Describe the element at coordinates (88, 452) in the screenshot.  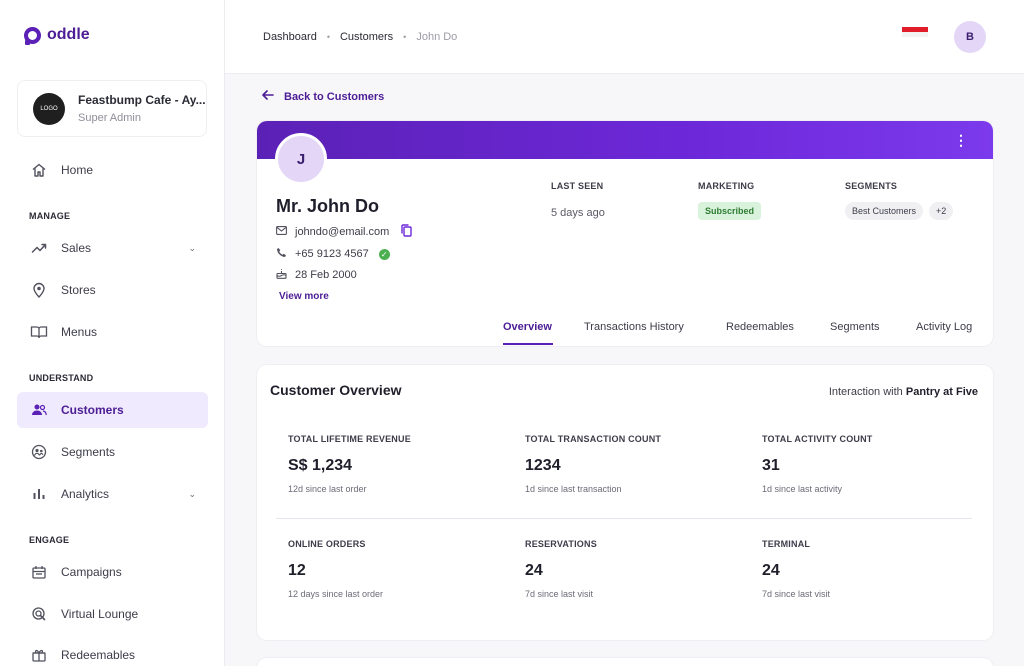
I see `sidebar-item-label: Segments` at that location.